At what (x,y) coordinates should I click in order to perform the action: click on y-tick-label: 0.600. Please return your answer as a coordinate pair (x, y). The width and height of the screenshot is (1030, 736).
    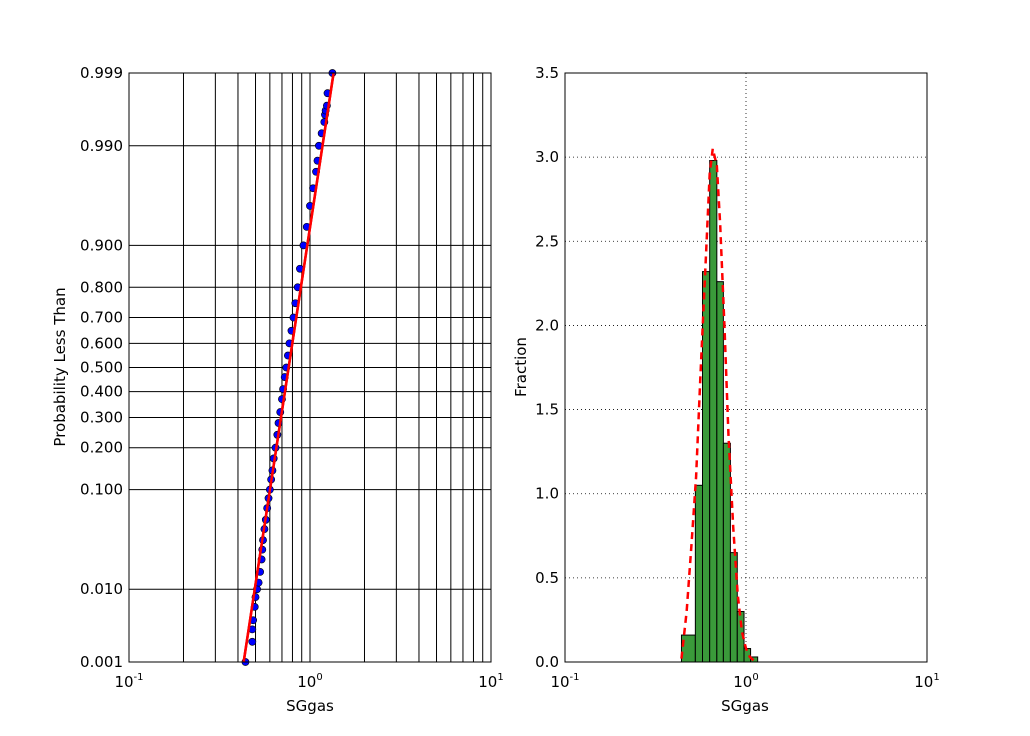
    Looking at the image, I should click on (101, 343).